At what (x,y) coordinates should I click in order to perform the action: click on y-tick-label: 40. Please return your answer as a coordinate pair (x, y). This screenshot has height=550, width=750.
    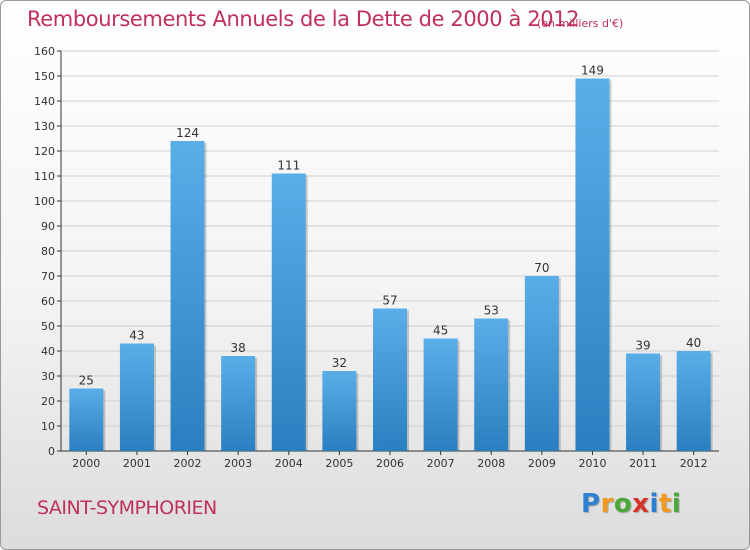
    Looking at the image, I should click on (48, 351).